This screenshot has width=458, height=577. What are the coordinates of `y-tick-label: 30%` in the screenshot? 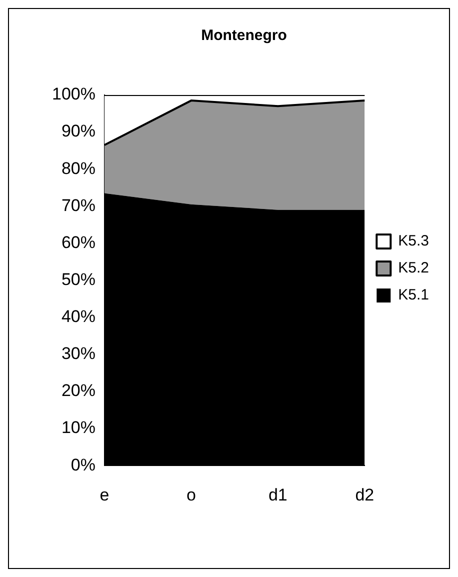 It's located at (78, 354).